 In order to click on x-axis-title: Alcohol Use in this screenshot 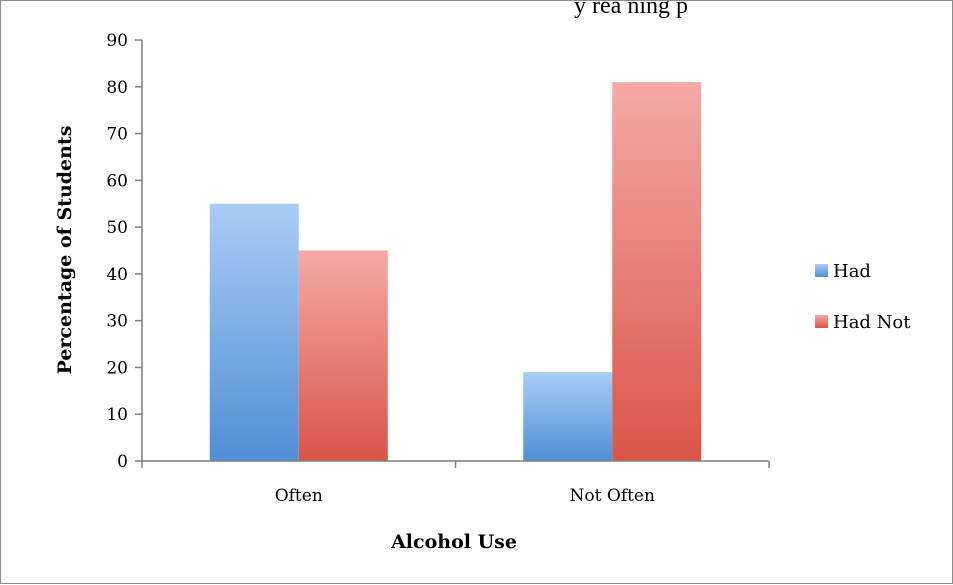, I will do `click(453, 542)`.